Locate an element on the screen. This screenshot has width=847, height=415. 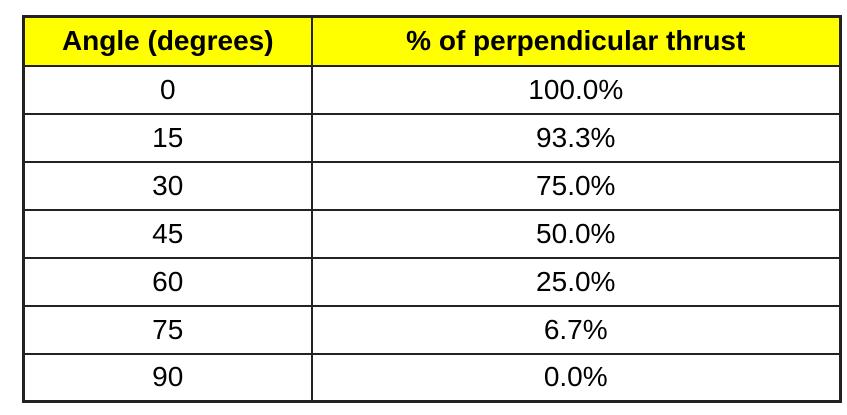
table-row: 90 0.0% is located at coordinates (432, 377).